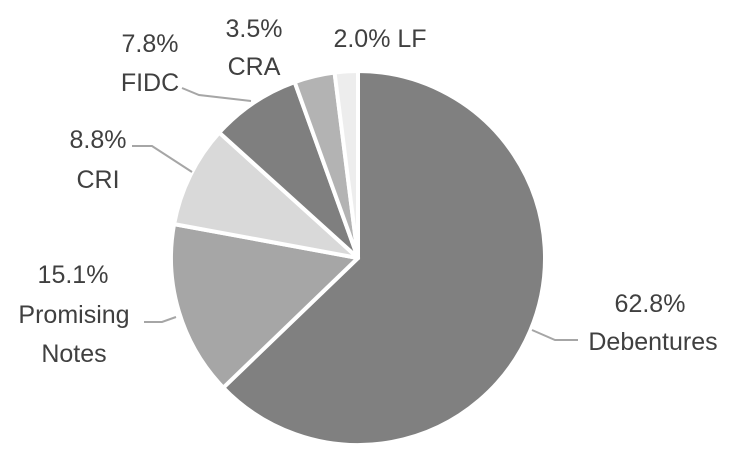 The width and height of the screenshot is (736, 451). Describe the element at coordinates (361, 39) in the screenshot. I see `slice-value-label: 2.0%` at that location.